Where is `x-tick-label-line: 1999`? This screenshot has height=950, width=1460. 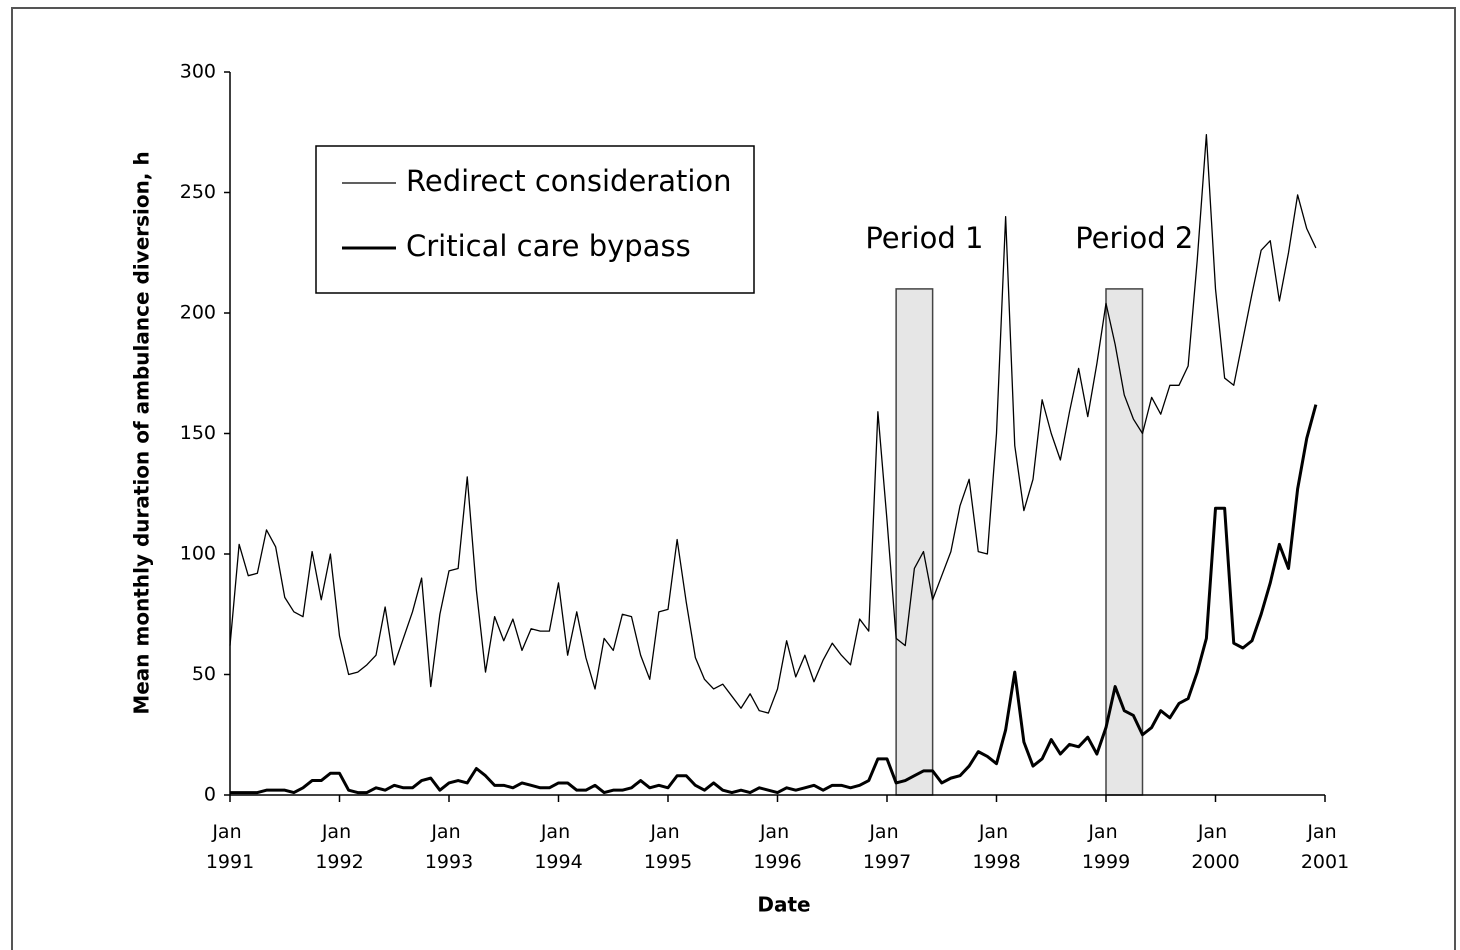
x-tick-label-line: 1999 is located at coordinates (1106, 862).